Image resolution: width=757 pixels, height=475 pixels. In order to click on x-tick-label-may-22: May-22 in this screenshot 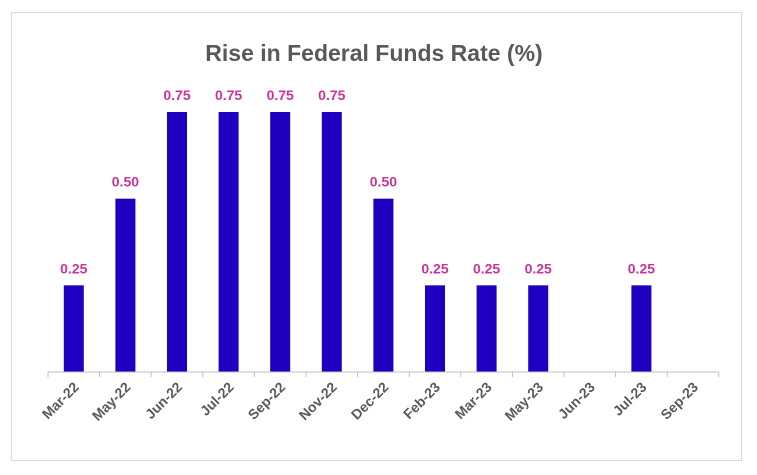, I will do `click(111, 401)`.